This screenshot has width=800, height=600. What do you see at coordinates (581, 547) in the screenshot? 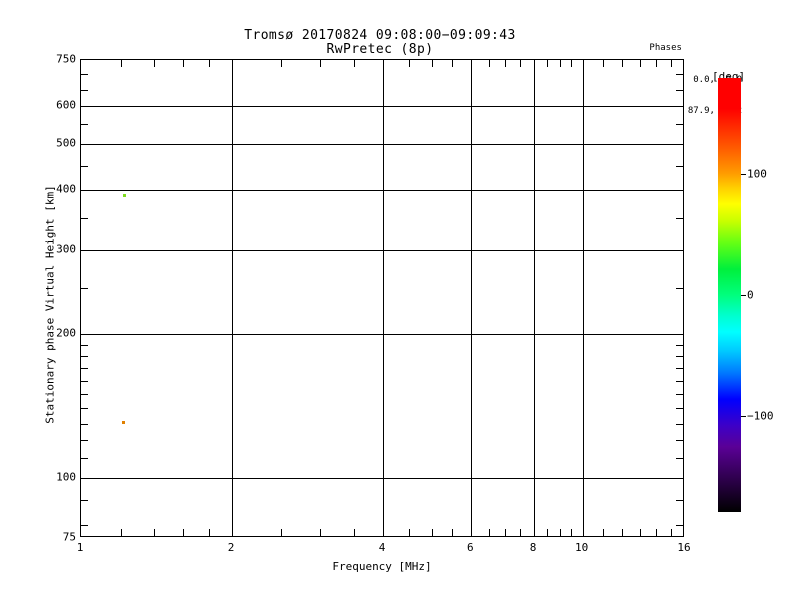
I see `x-axis-tick-label: 10` at bounding box center [581, 547].